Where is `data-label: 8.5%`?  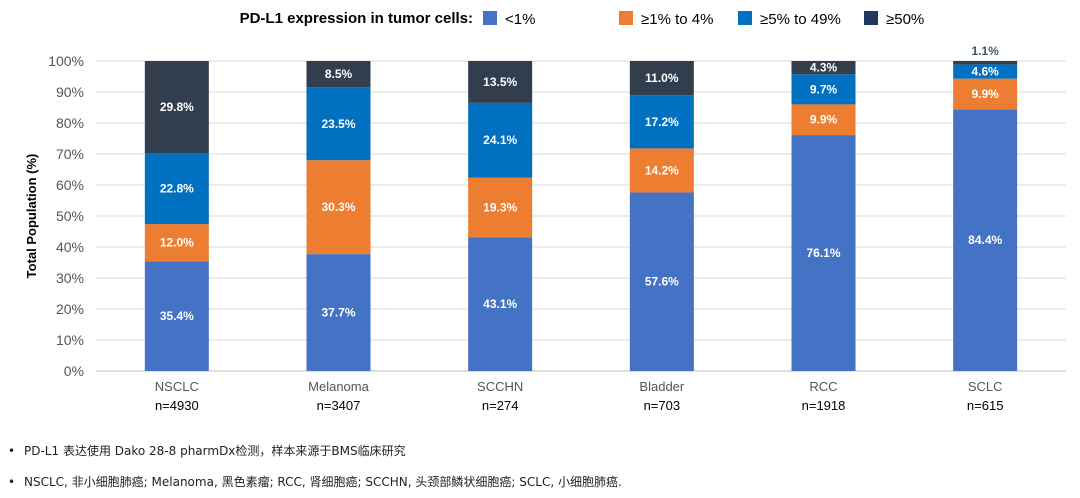 data-label: 8.5% is located at coordinates (339, 74).